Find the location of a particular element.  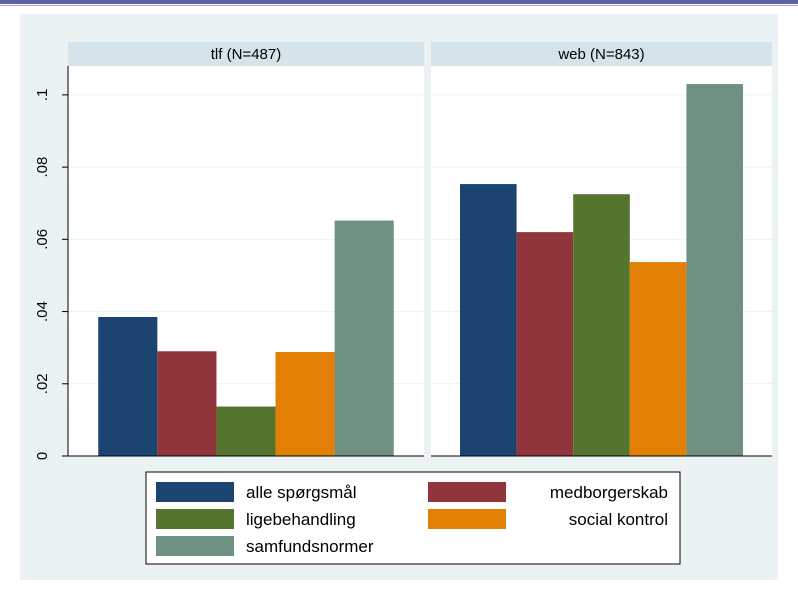

legend-label: social kontrol is located at coordinates (618, 519).